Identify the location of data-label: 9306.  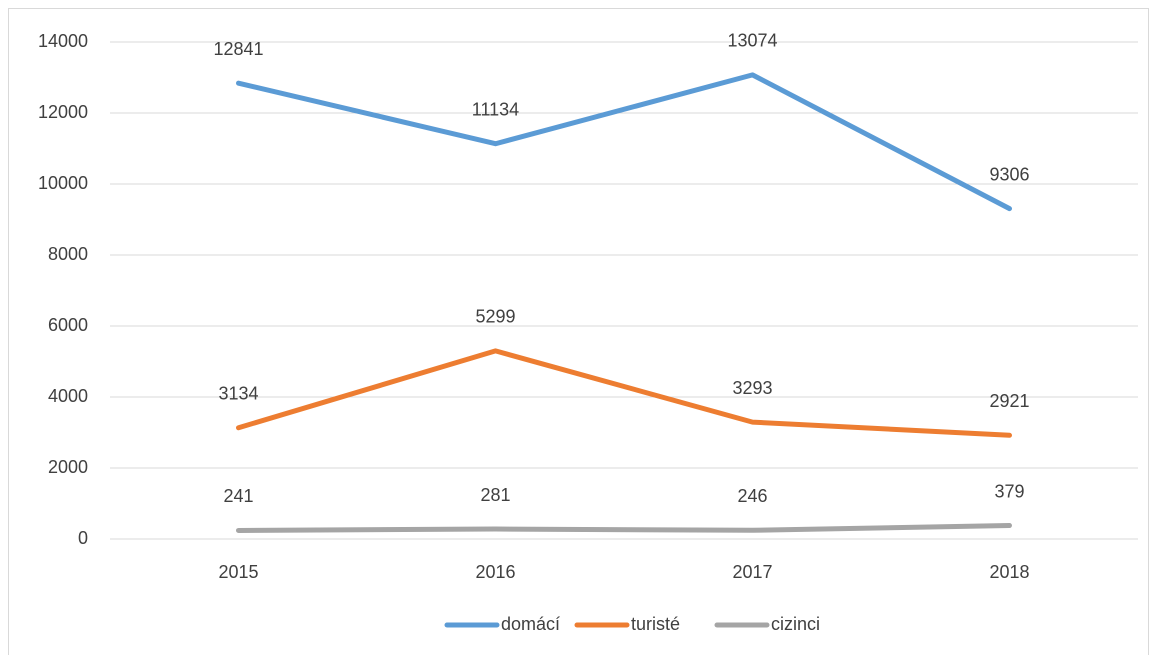
(1009, 174).